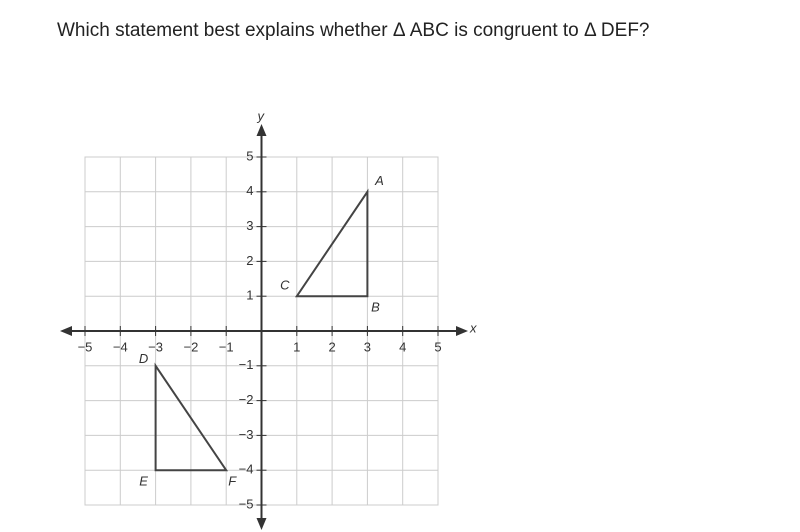 Image resolution: width=800 pixels, height=532 pixels. I want to click on x-tick-label: −3, so click(155, 346).